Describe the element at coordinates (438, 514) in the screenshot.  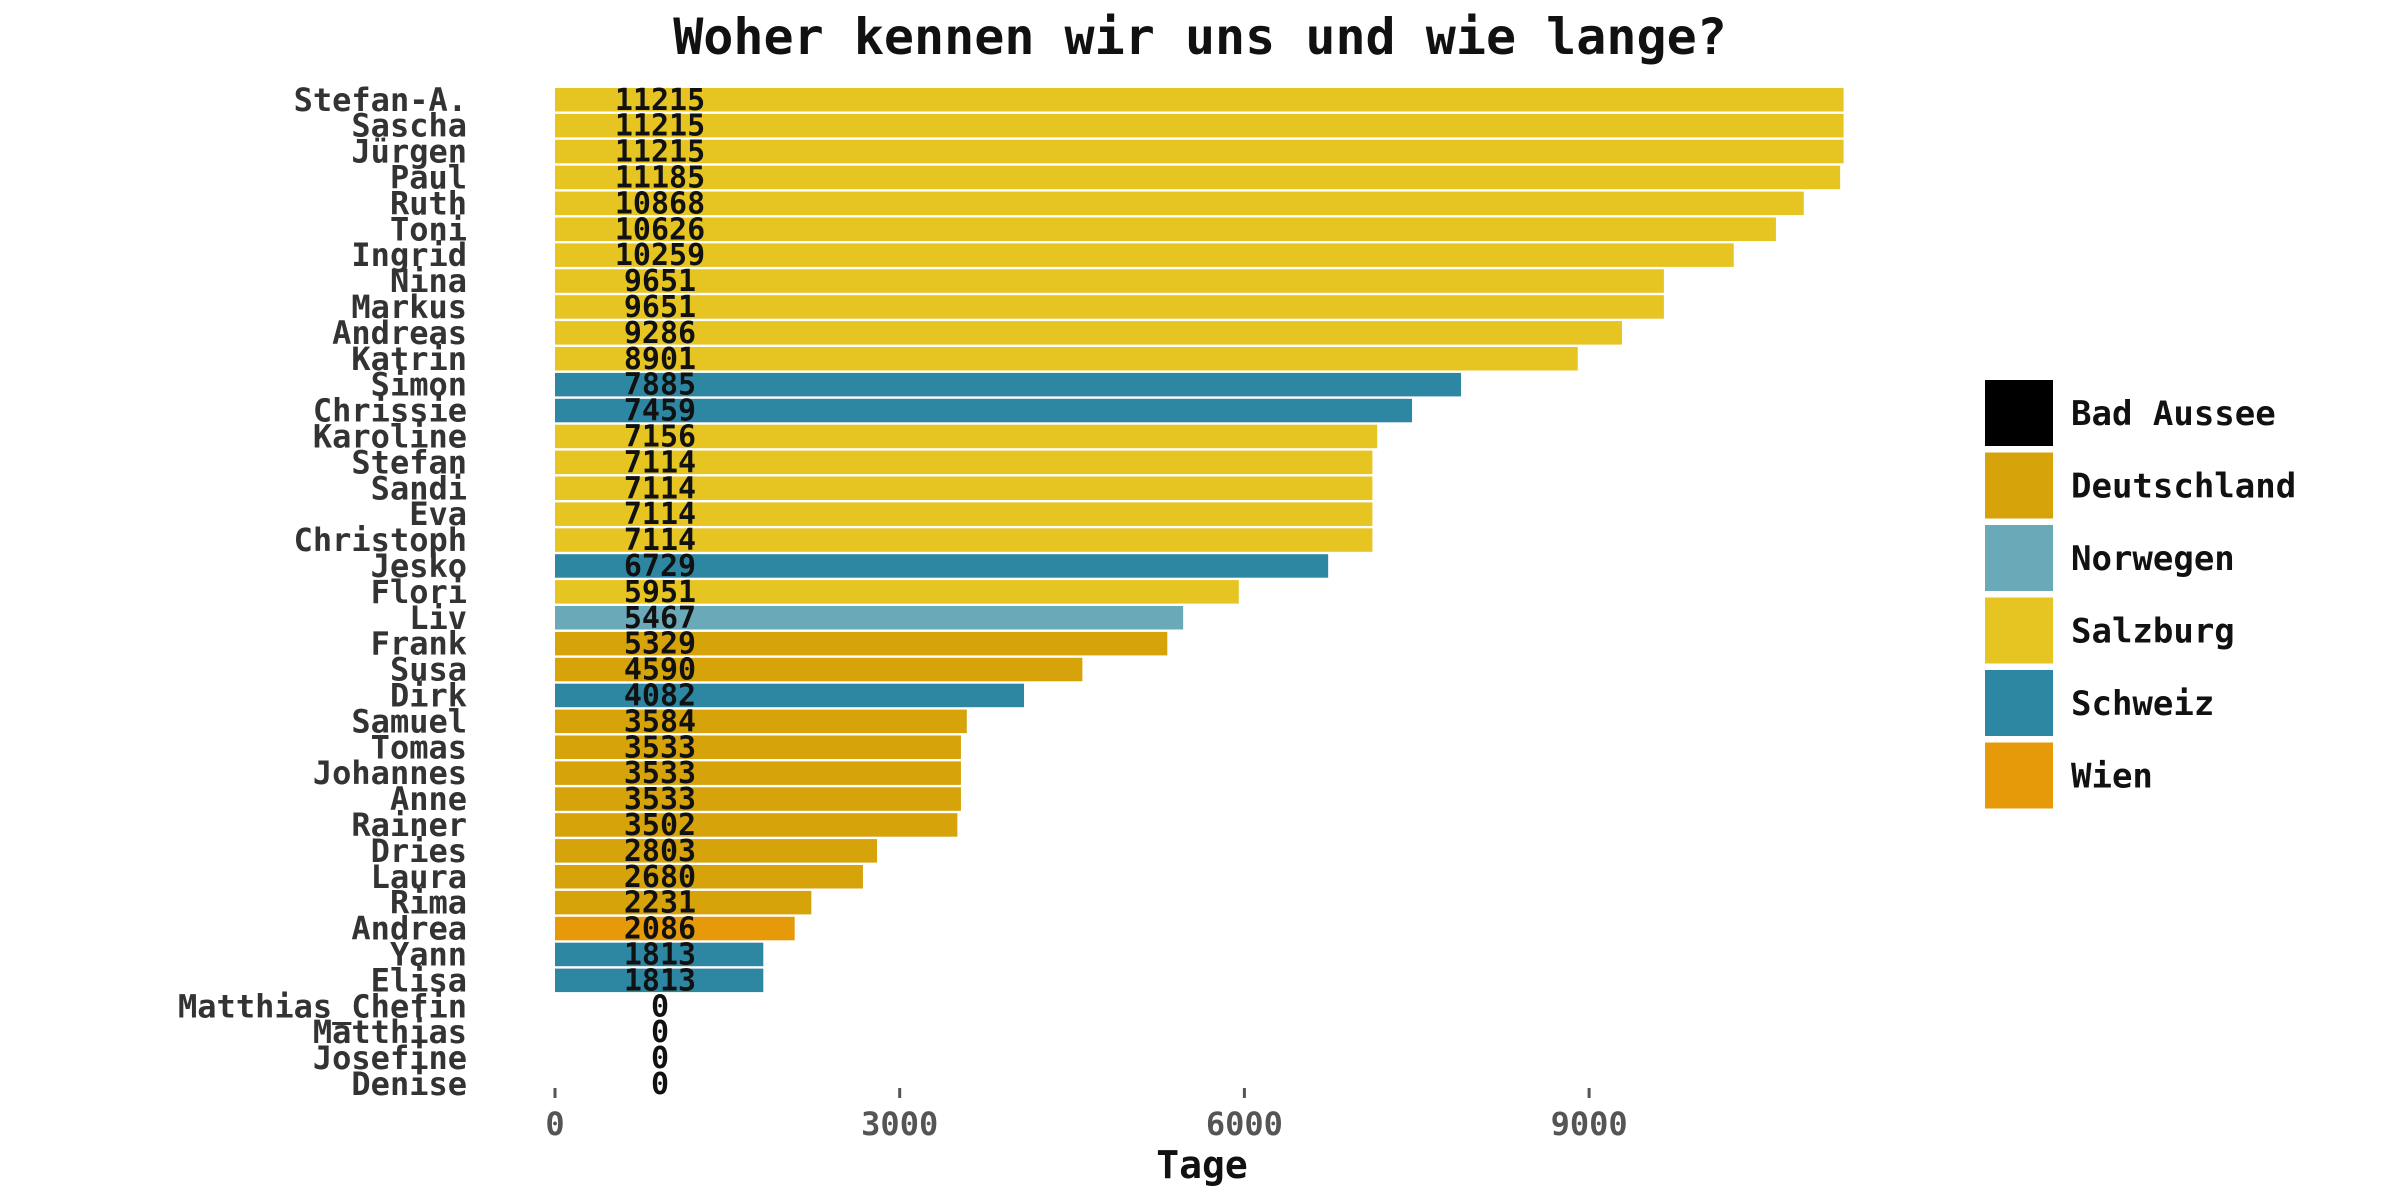
I see `category-label: Eva` at that location.